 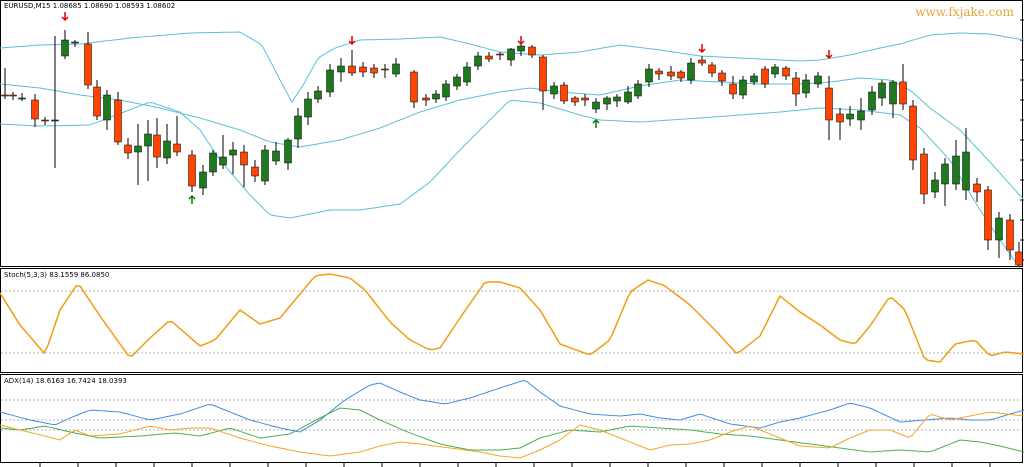 What do you see at coordinates (512, 406) in the screenshot?
I see `adx-line` at bounding box center [512, 406].